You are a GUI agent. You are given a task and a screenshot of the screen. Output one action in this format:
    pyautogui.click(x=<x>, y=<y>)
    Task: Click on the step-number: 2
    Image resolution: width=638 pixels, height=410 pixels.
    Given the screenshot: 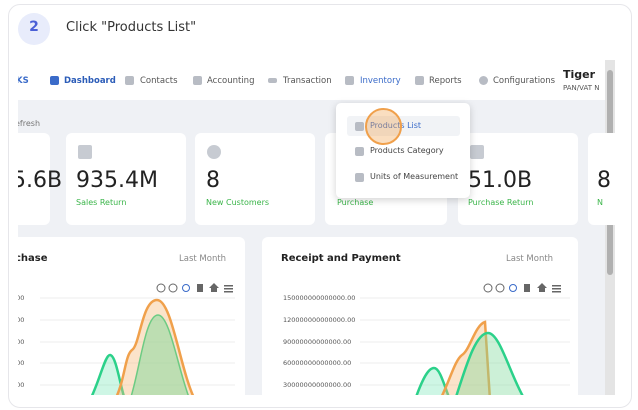 What is the action you would take?
    pyautogui.click(x=34, y=27)
    